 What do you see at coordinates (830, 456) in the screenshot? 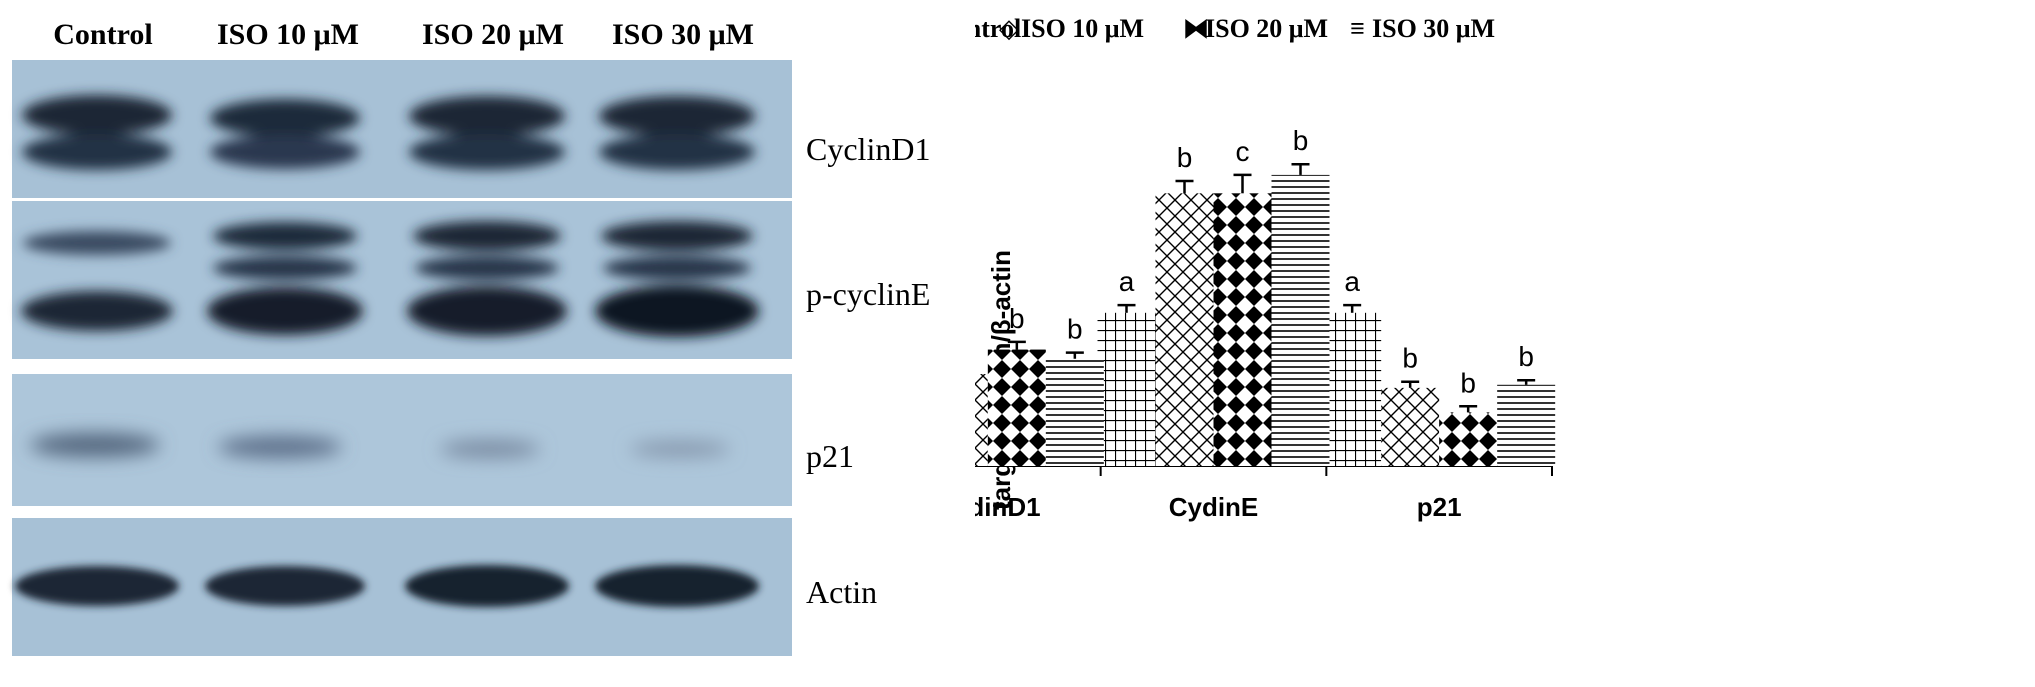
I see `protein-label-p21: p21` at bounding box center [830, 456].